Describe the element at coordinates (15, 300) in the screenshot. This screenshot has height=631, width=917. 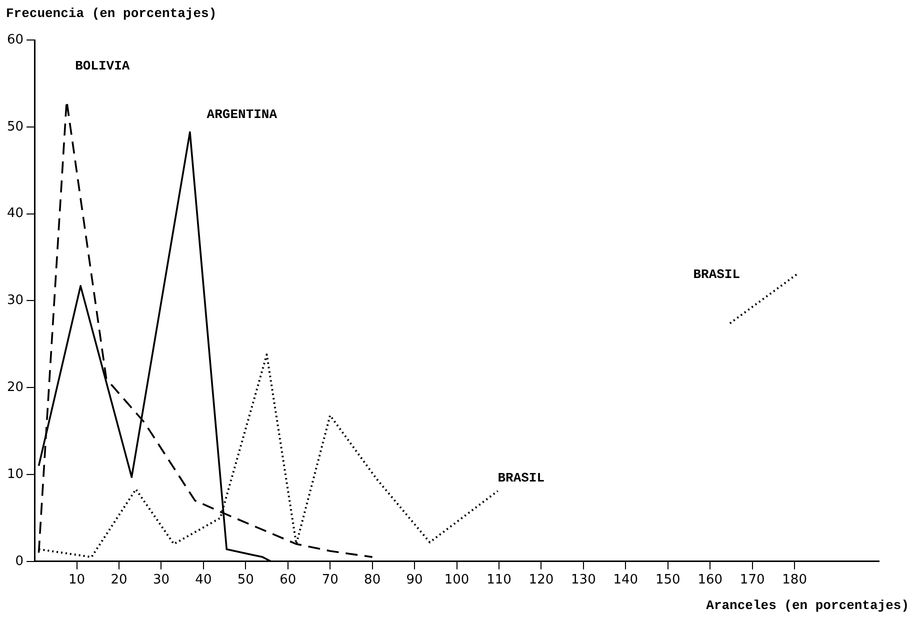
I see `y-tick-label: 30` at that location.